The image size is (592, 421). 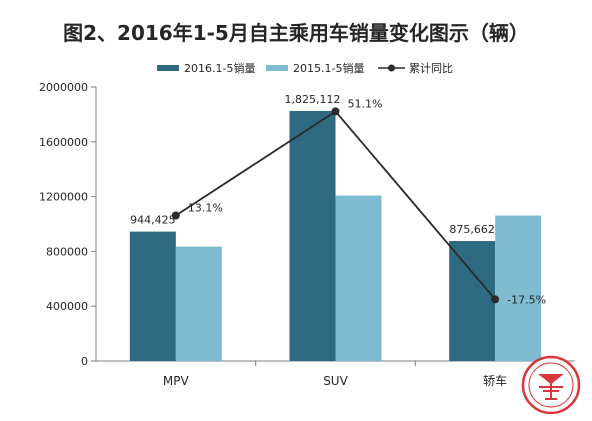 I want to click on legend-line-marker, so click(x=391, y=68).